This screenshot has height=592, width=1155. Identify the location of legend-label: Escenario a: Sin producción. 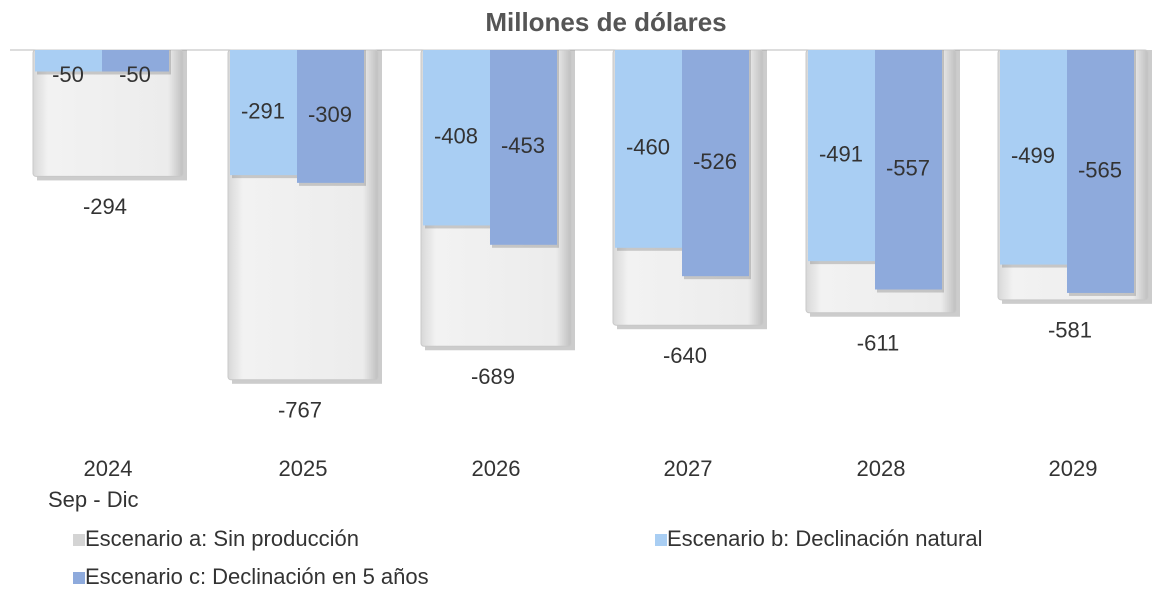
(222, 538).